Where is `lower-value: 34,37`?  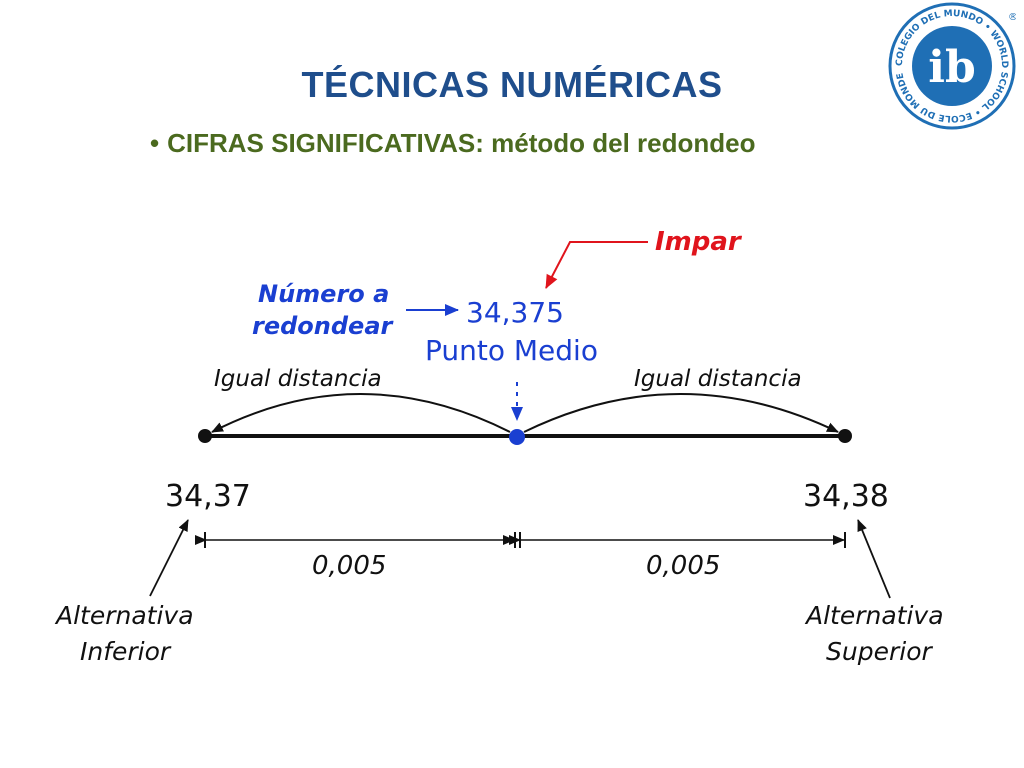 lower-value: 34,37 is located at coordinates (208, 496).